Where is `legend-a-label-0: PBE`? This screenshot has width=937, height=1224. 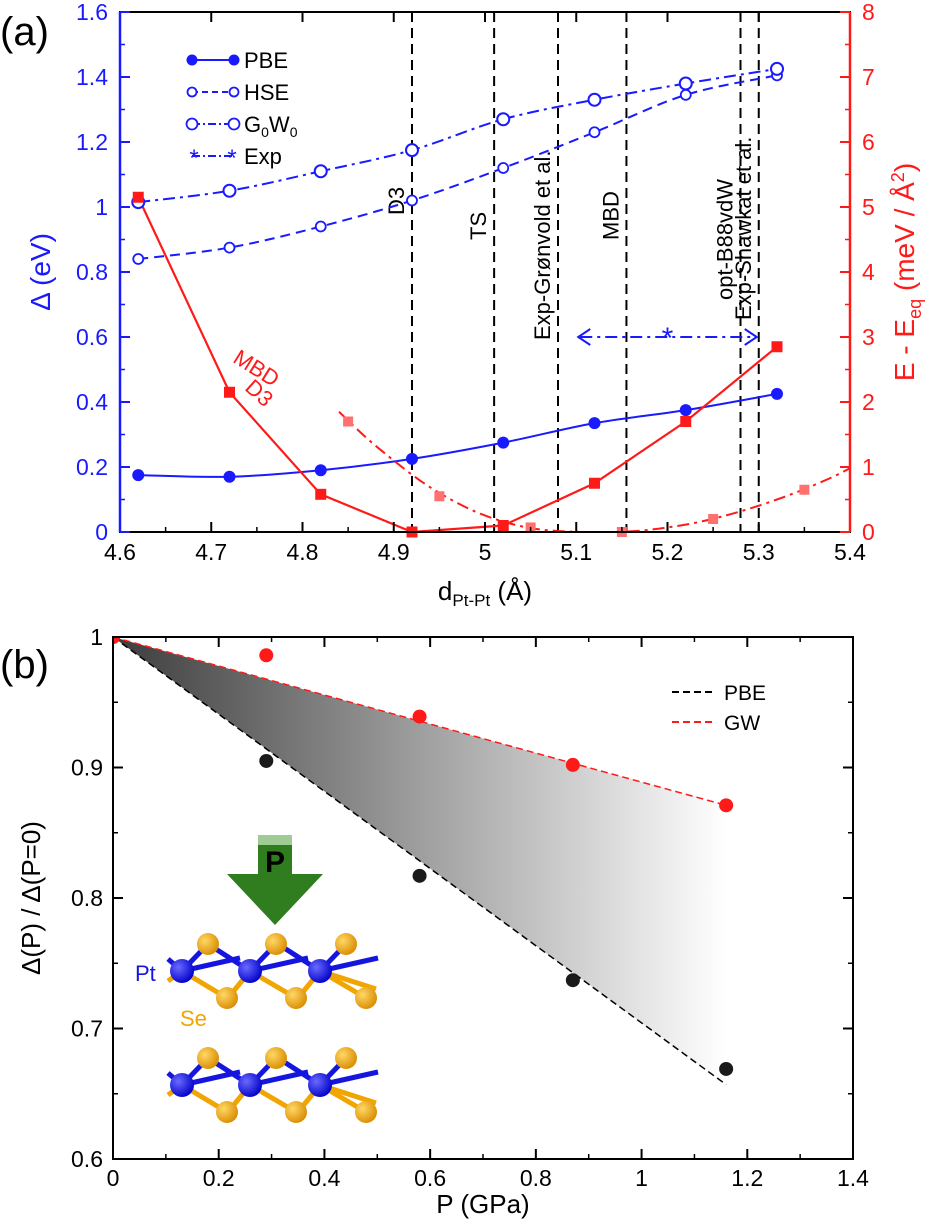 legend-a-label-0: PBE is located at coordinates (266, 60).